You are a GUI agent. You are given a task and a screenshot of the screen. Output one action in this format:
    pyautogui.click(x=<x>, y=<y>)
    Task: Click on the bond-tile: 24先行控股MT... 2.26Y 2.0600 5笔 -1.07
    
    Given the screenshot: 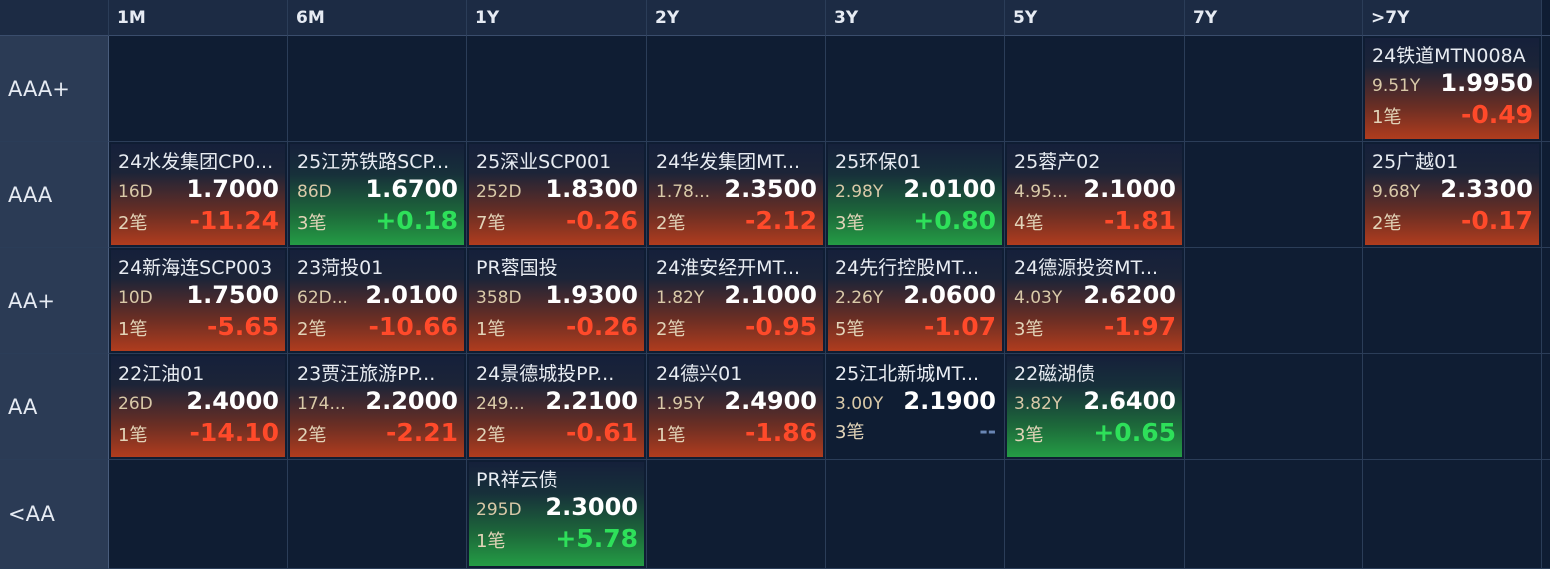 What is the action you would take?
    pyautogui.click(x=915, y=300)
    